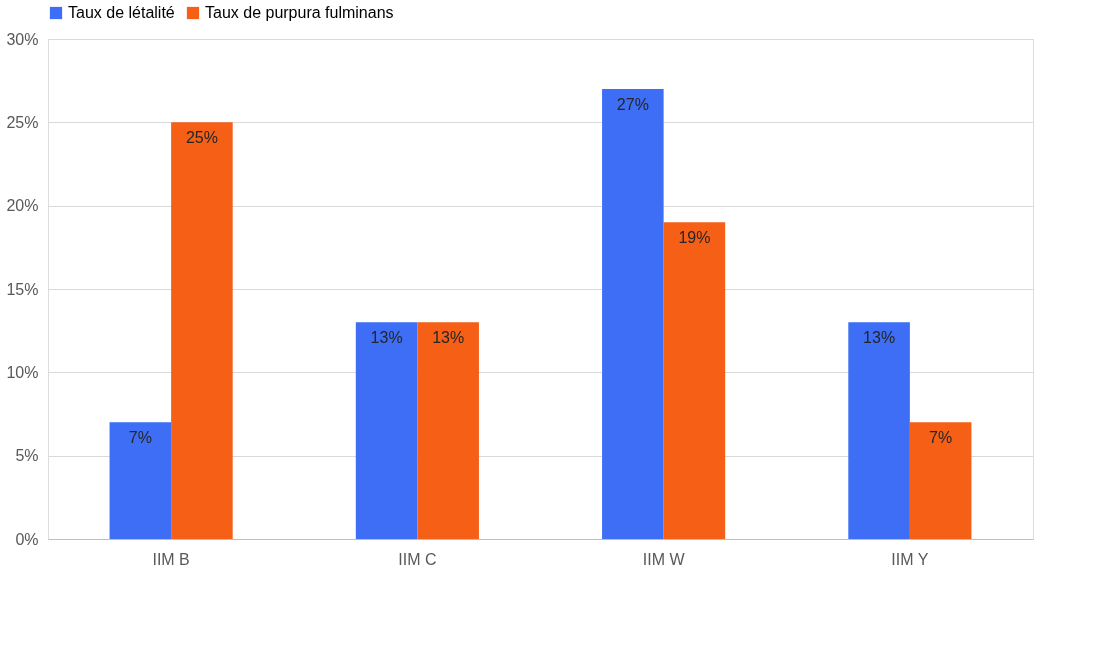  I want to click on x-tick-label: IIM C, so click(417, 559).